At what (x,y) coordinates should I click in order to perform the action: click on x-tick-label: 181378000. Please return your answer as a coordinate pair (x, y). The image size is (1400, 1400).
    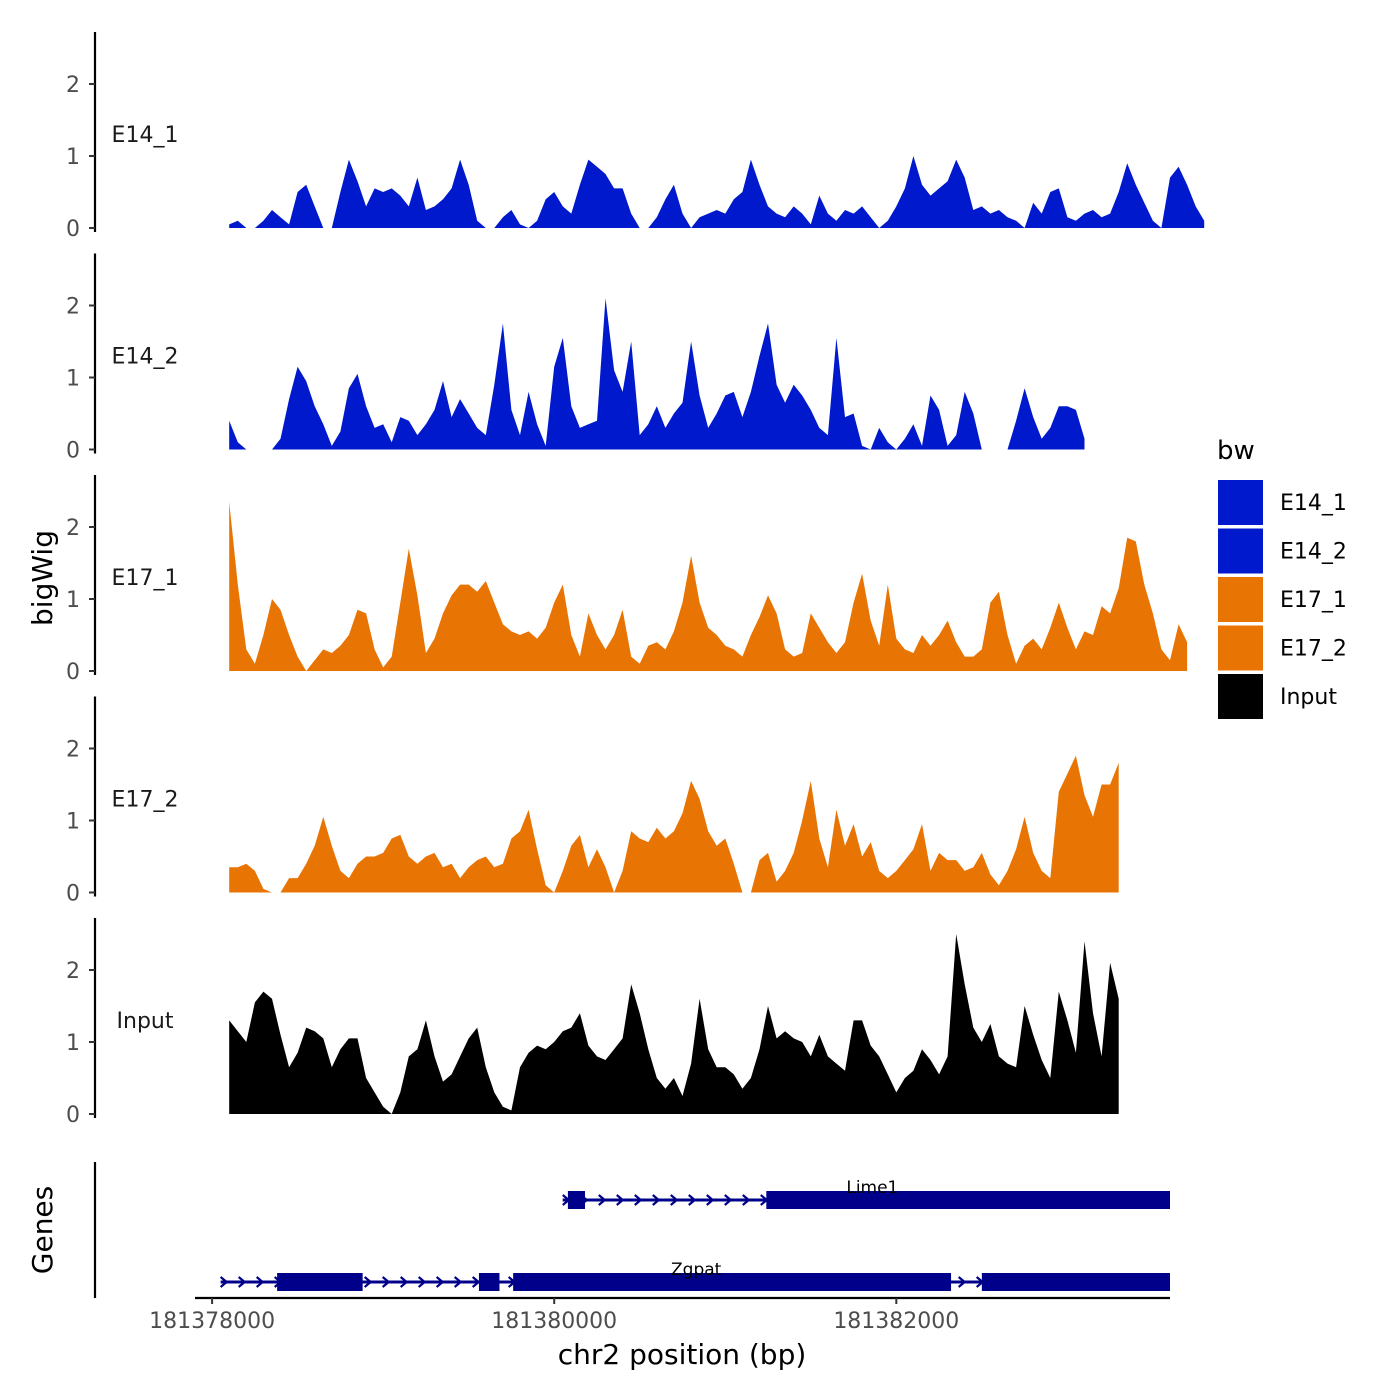
    Looking at the image, I should click on (212, 1321).